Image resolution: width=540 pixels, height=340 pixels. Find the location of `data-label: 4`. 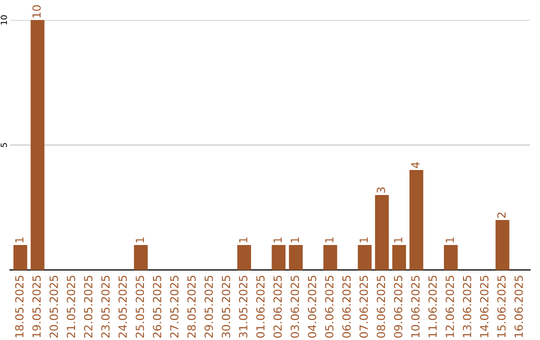

data-label: 4 is located at coordinates (415, 165).